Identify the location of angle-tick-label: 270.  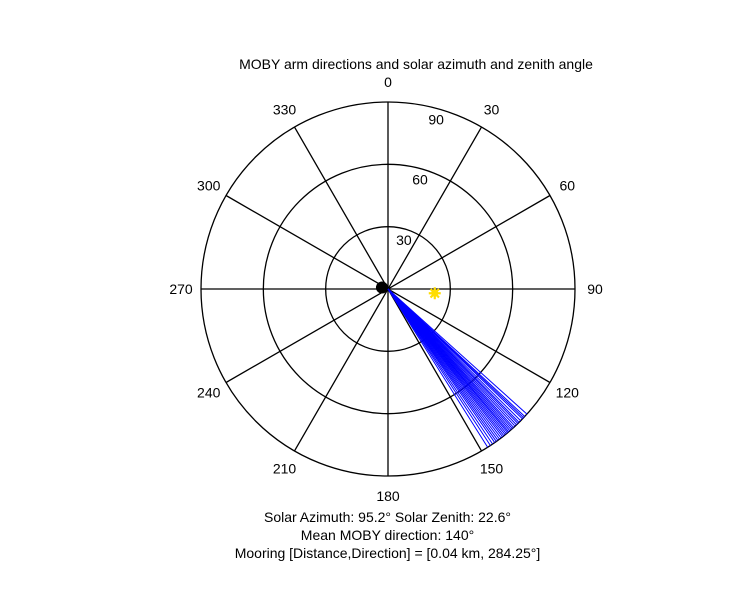
(181, 289).